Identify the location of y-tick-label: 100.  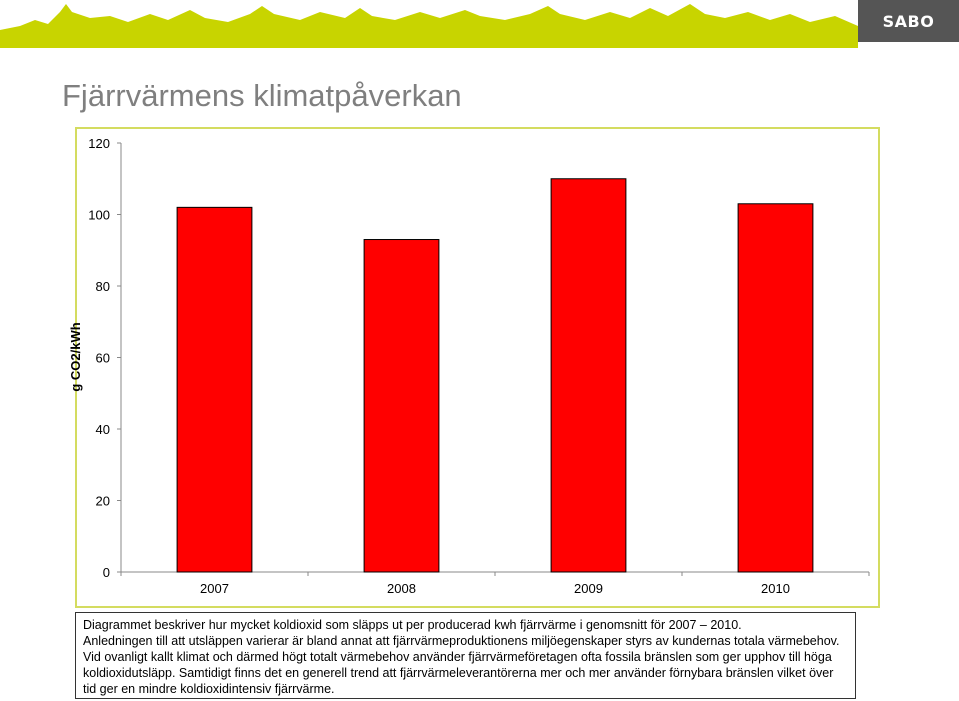
(99, 215).